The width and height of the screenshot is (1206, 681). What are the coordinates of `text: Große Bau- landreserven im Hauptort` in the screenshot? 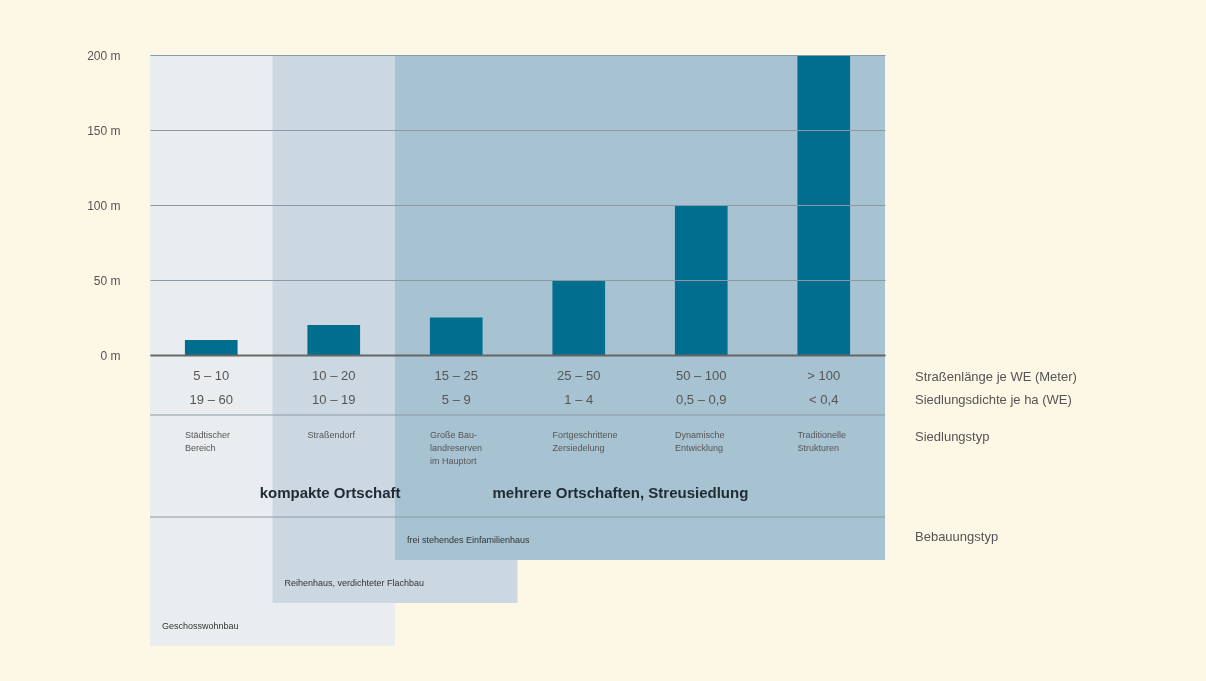 It's located at (455, 448).